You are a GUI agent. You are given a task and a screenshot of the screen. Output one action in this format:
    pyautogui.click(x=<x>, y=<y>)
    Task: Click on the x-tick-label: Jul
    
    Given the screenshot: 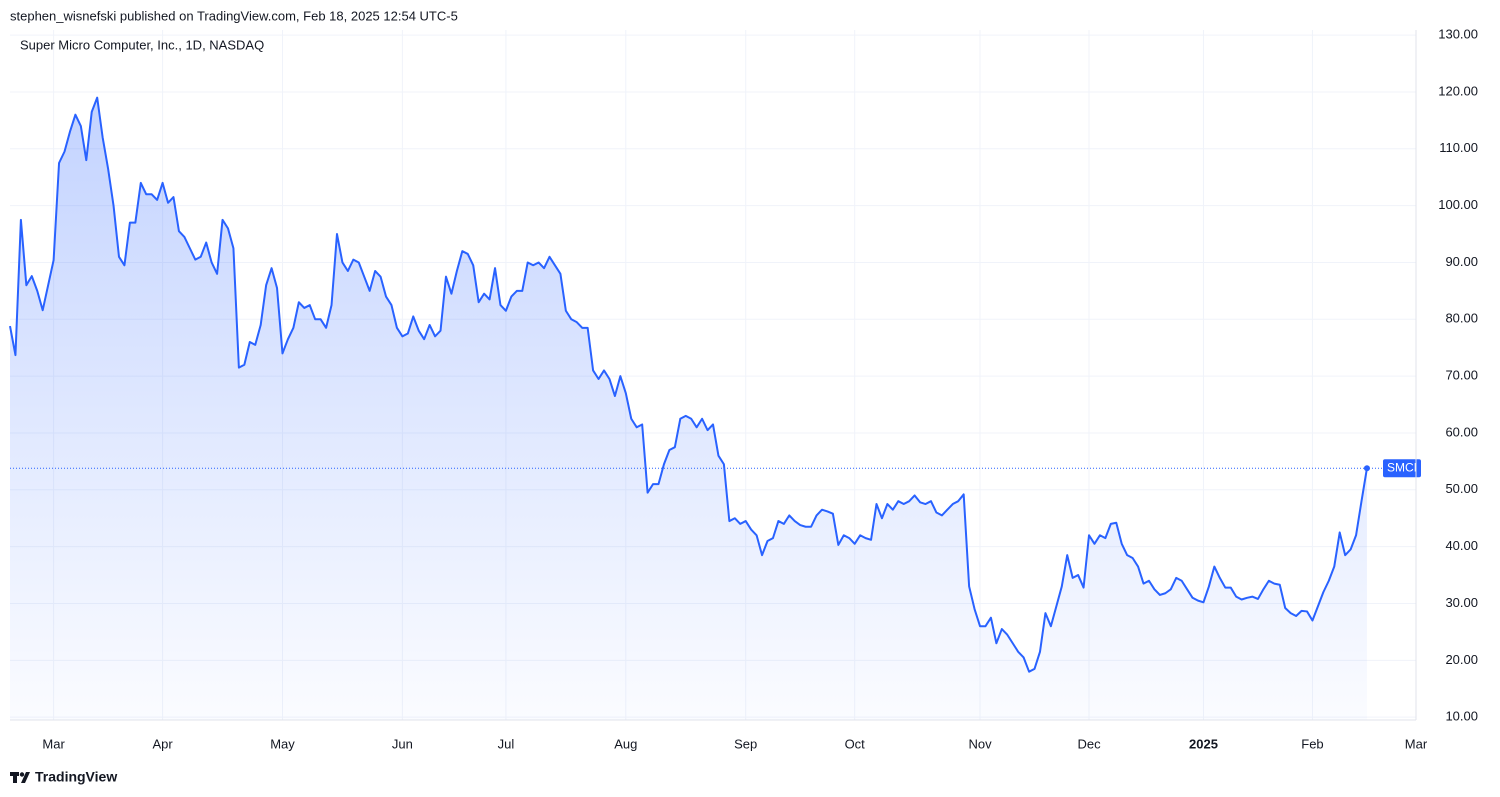 What is the action you would take?
    pyautogui.click(x=506, y=743)
    